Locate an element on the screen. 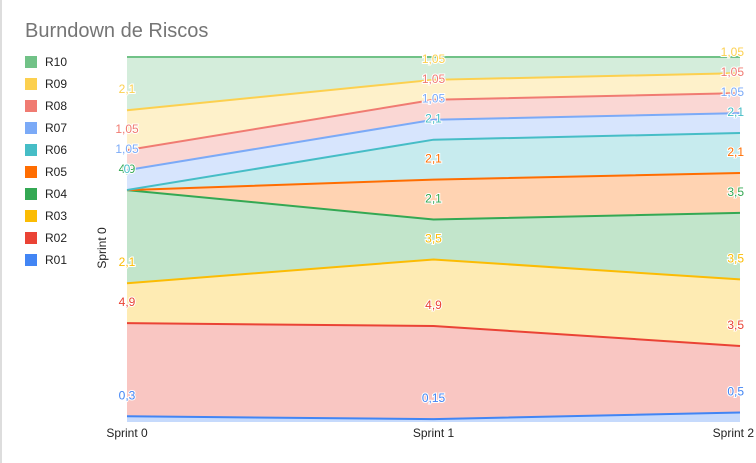 The image size is (756, 463). legend-label: R03 is located at coordinates (56, 216).